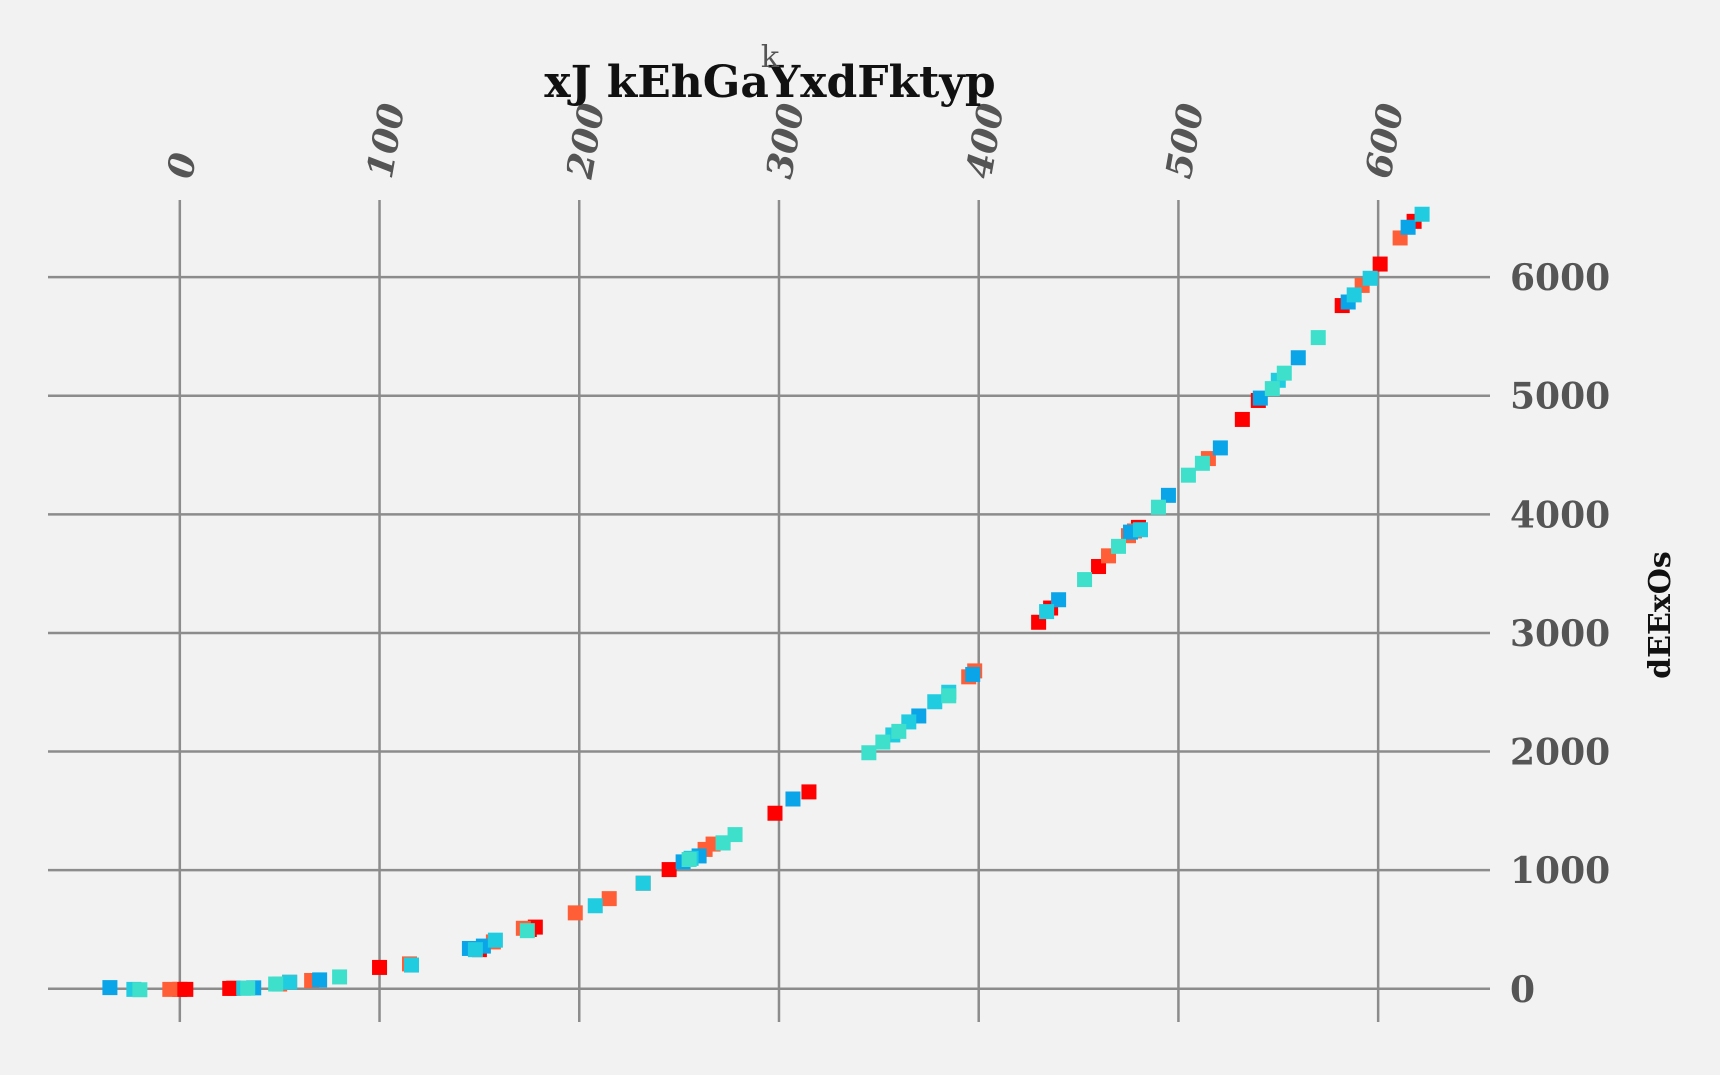  What do you see at coordinates (770, 57) in the screenshot?
I see `x-axis-label: k` at bounding box center [770, 57].